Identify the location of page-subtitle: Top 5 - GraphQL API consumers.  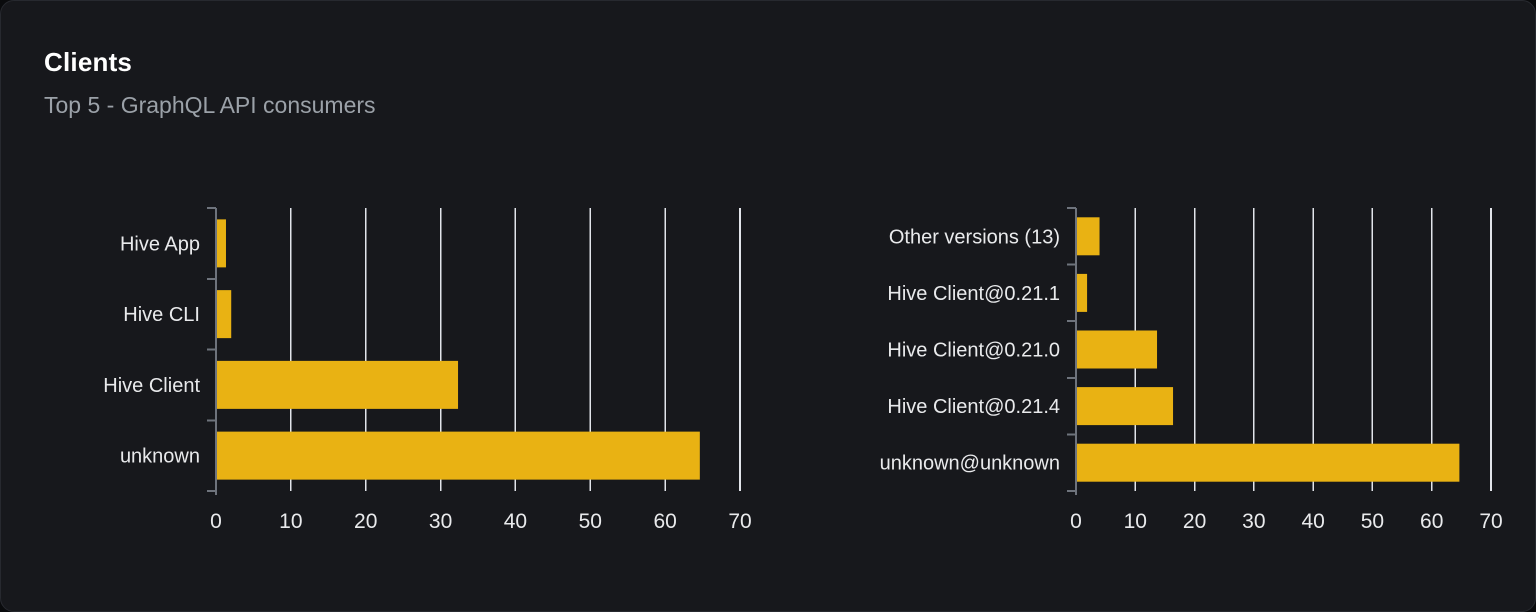
(210, 105).